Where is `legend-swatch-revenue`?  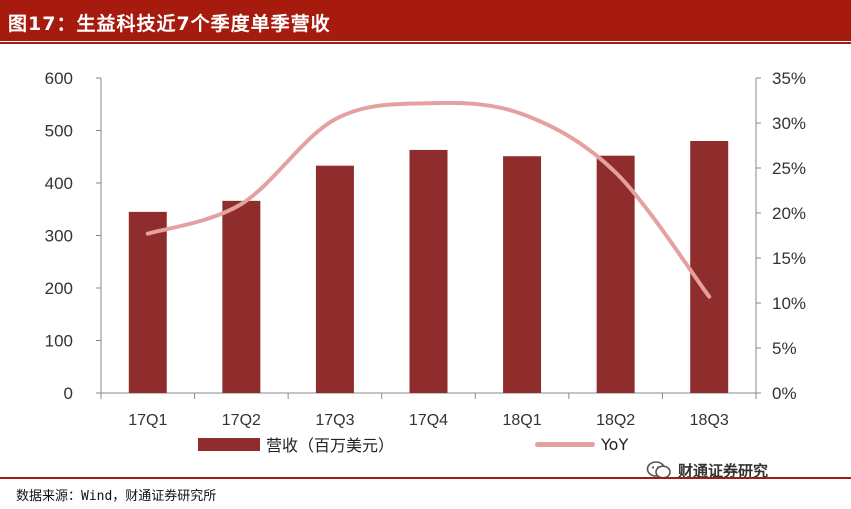
legend-swatch-revenue is located at coordinates (229, 444).